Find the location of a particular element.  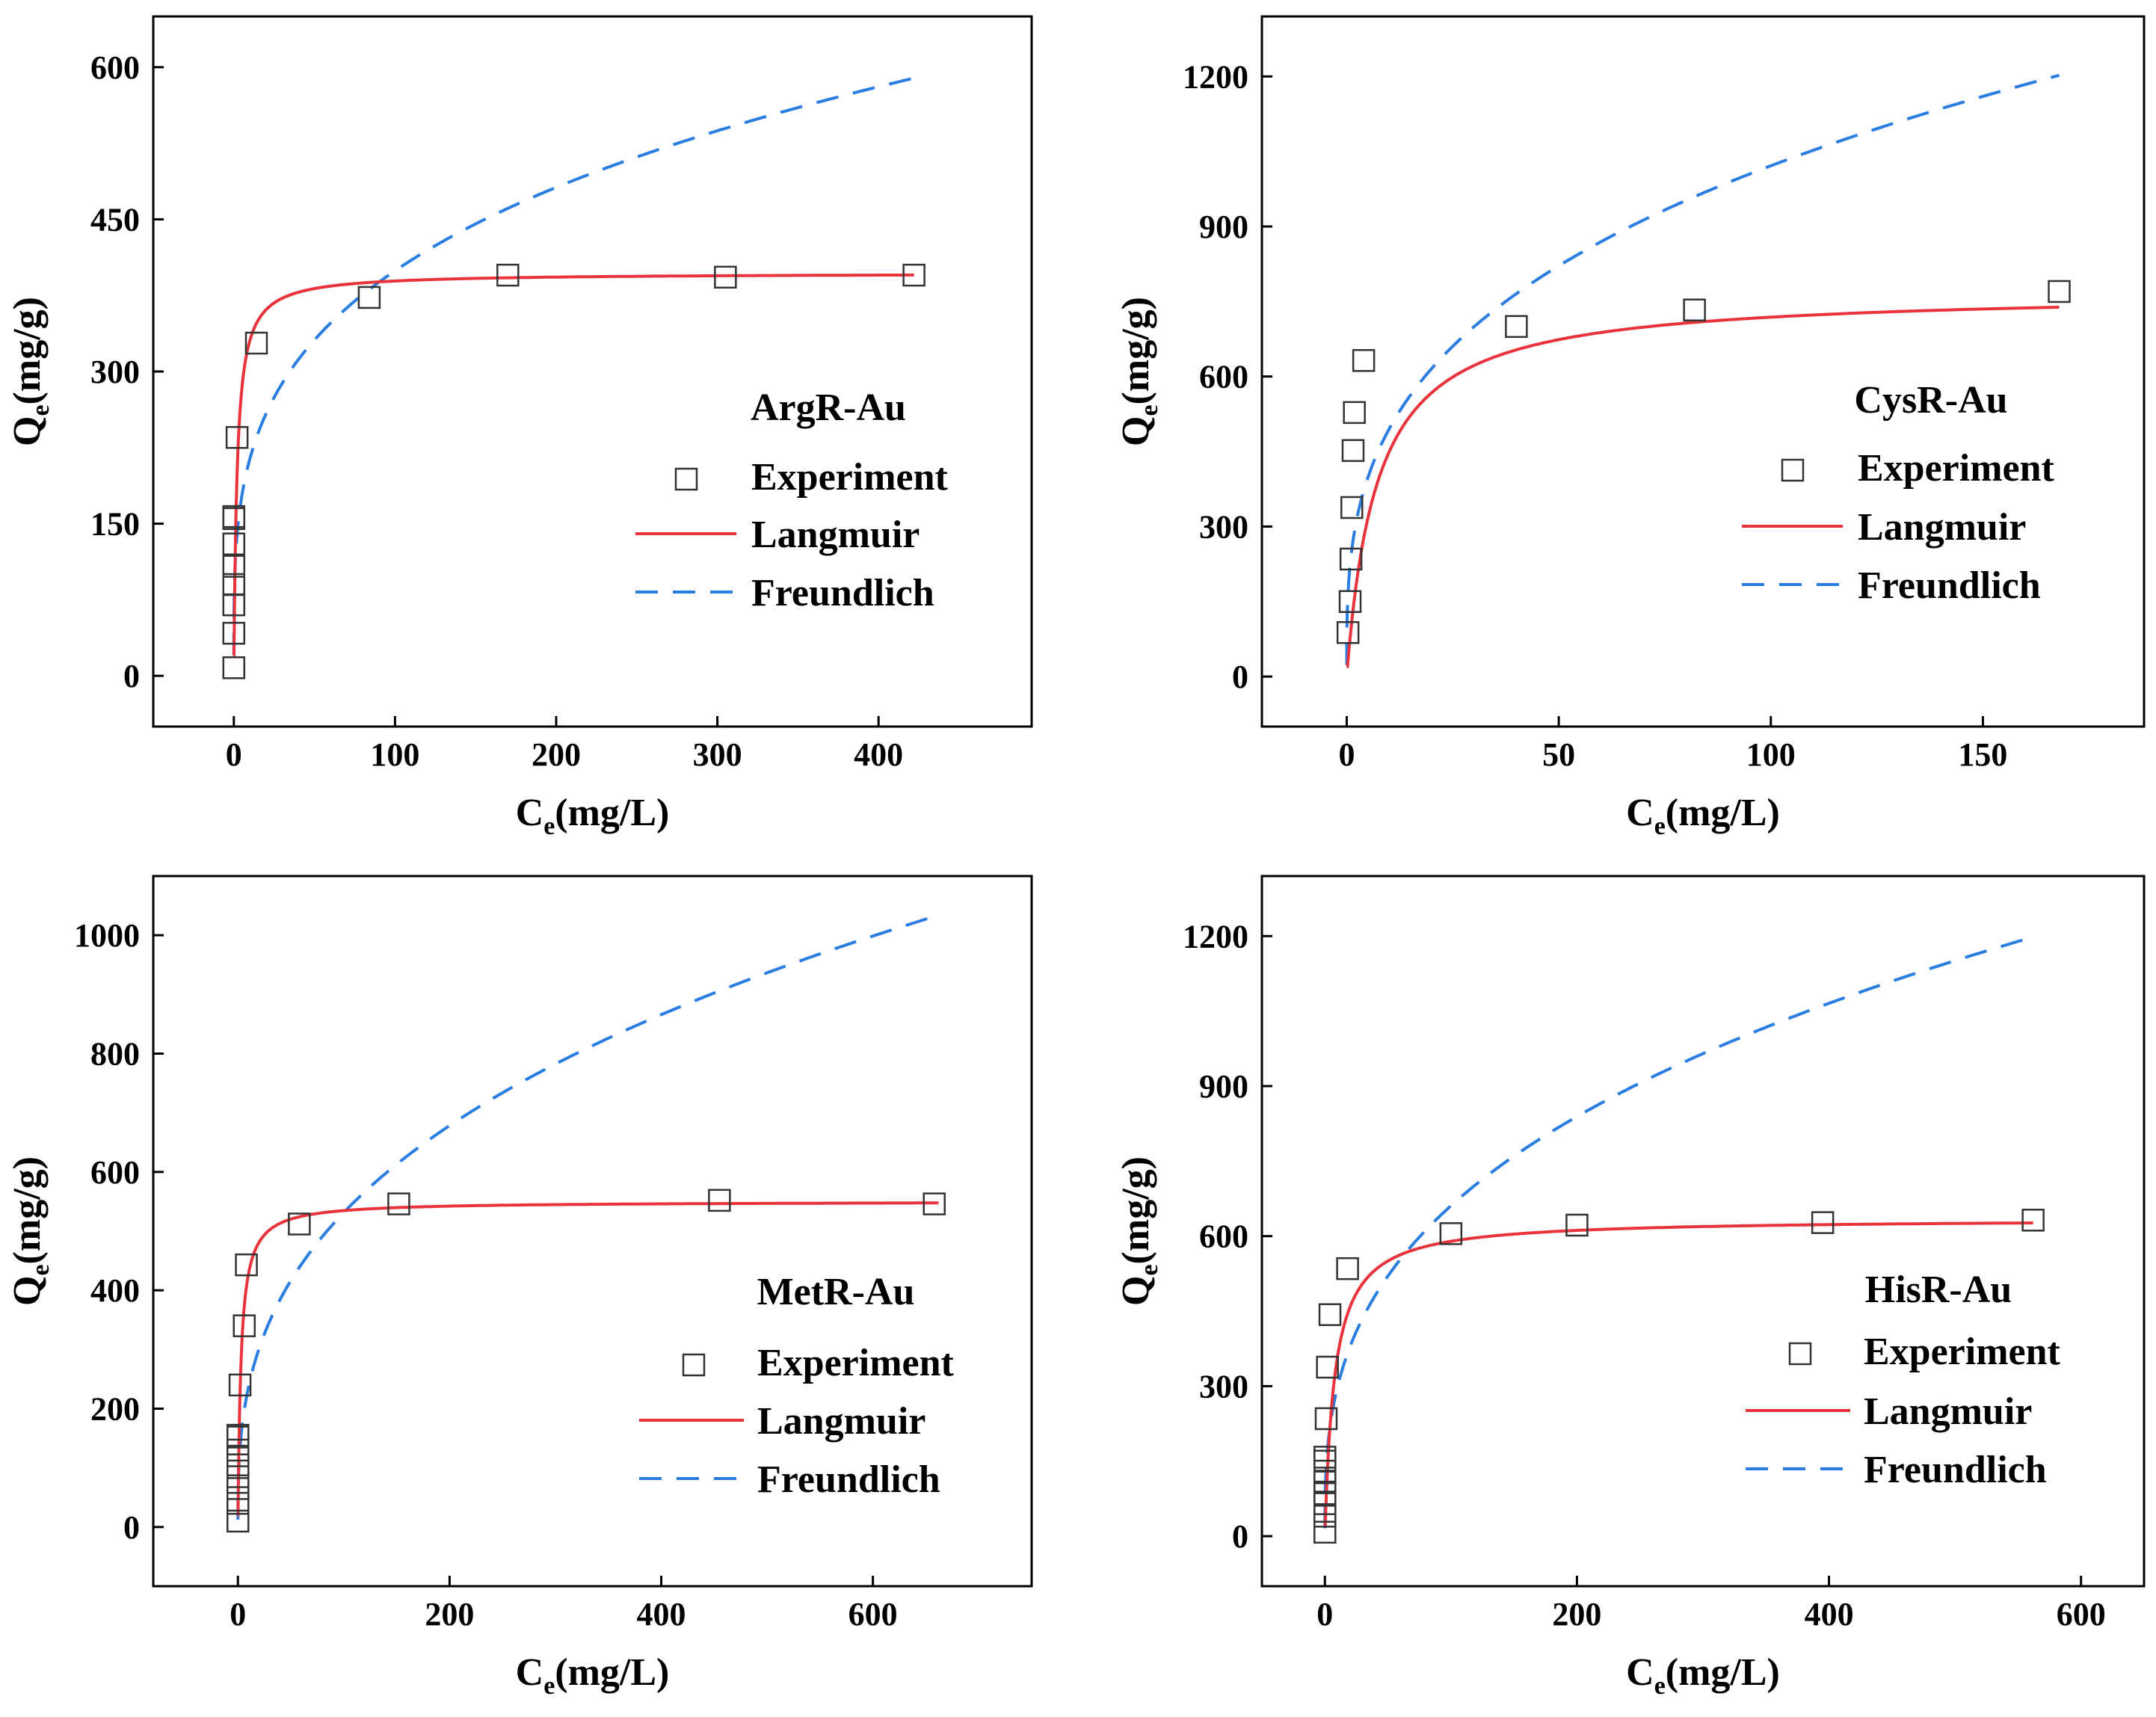

legend-experiment-marker is located at coordinates (686, 479).